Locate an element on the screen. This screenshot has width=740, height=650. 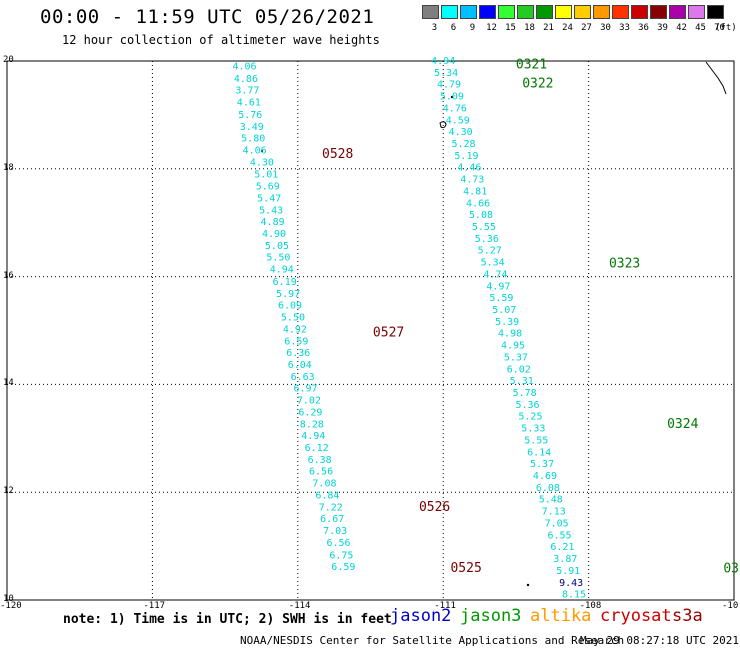
coastline-segment is located at coordinates (716, 78).